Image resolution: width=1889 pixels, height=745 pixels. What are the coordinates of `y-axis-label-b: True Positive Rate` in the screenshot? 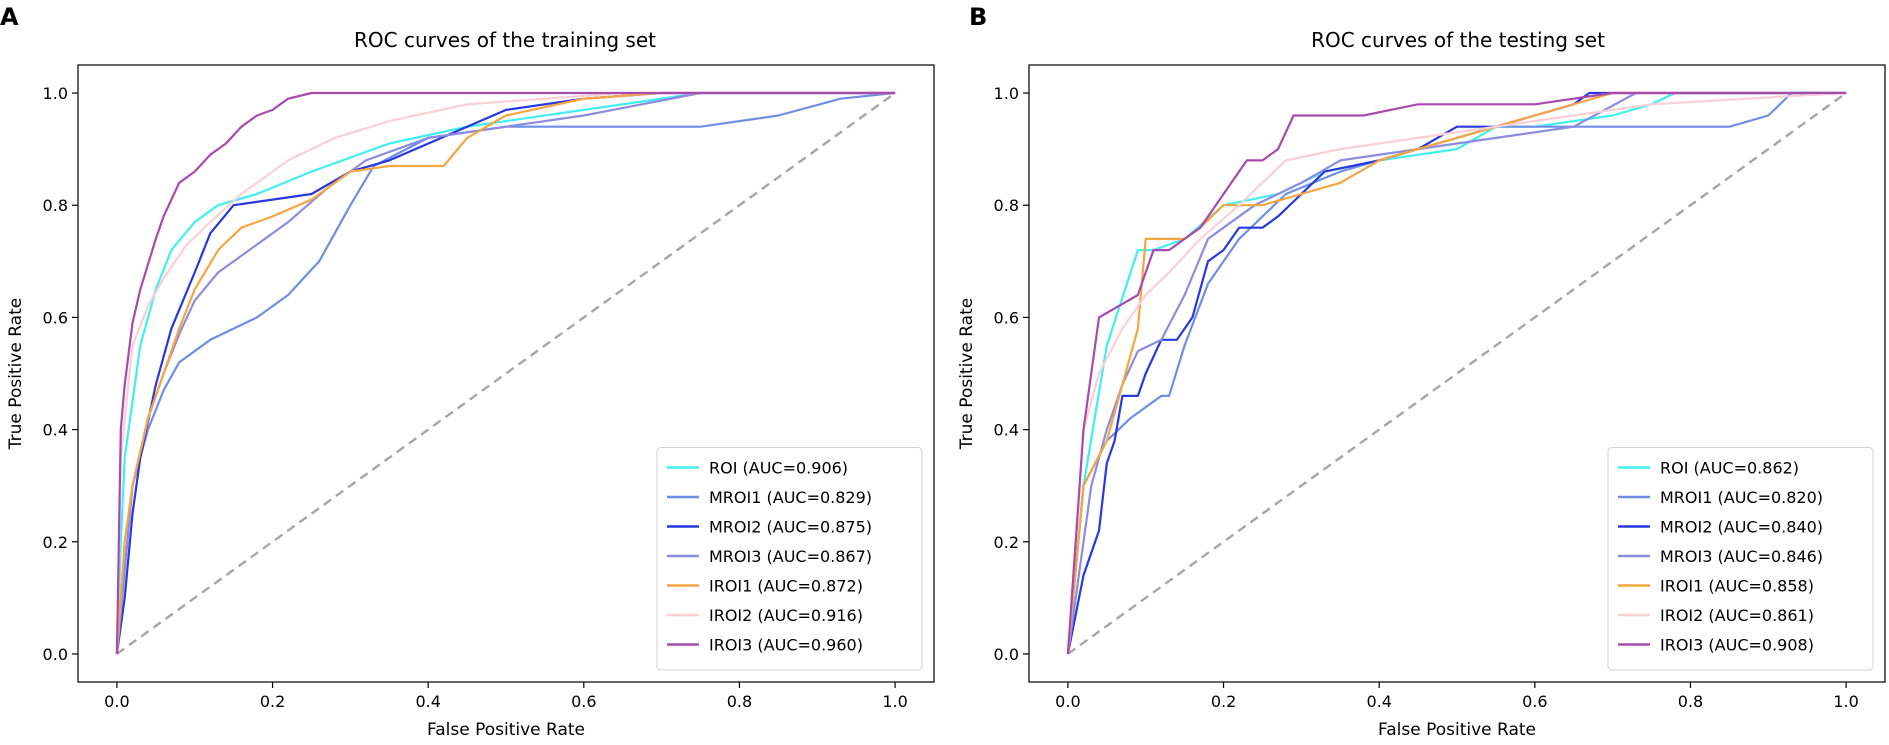 It's located at (967, 374).